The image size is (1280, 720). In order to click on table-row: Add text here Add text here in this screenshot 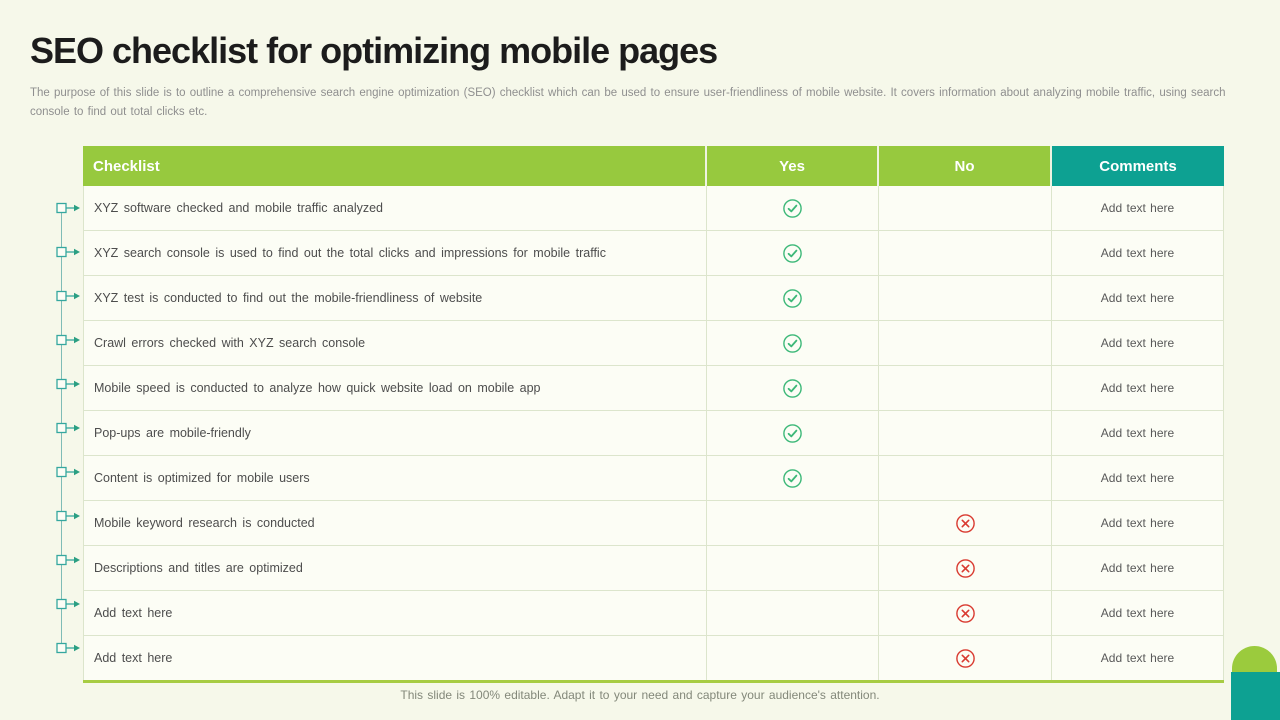, I will do `click(653, 613)`.